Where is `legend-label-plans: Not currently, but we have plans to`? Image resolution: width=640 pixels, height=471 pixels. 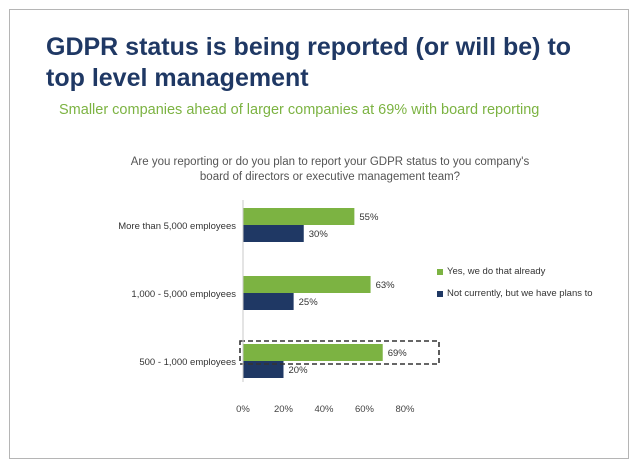 legend-label-plans: Not currently, but we have plans to is located at coordinates (520, 293).